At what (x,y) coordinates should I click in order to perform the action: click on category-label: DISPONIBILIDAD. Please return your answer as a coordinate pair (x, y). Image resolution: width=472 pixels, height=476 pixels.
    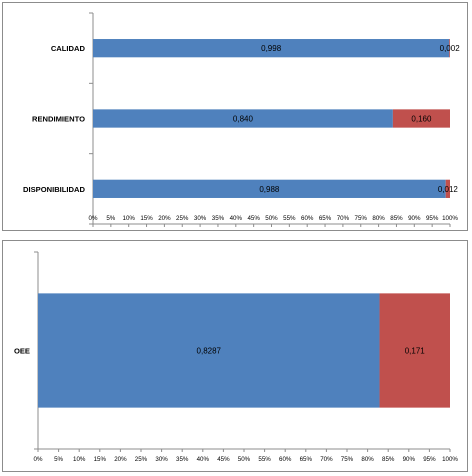
    Looking at the image, I should click on (54, 189).